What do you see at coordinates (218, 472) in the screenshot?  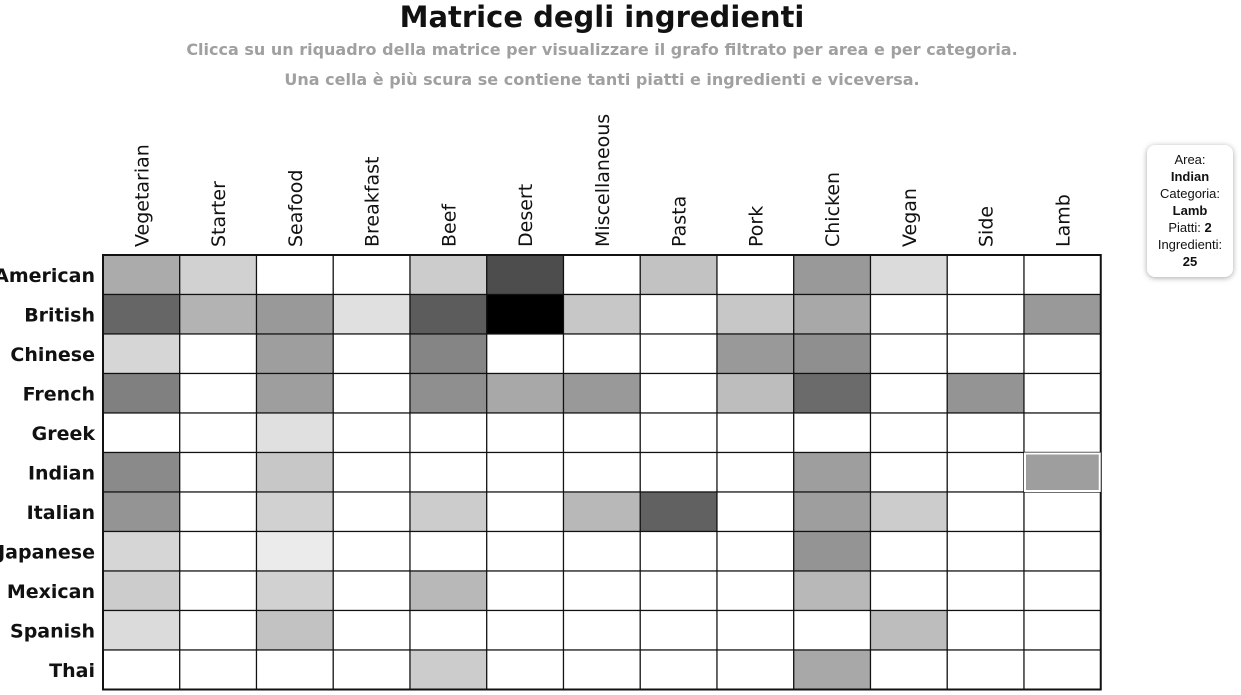 I see `matrix-cell-indian-starter` at bounding box center [218, 472].